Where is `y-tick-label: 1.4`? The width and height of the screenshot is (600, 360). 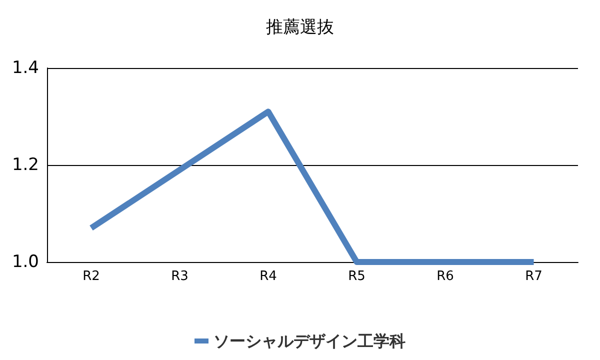 y-tick-label: 1.4 is located at coordinates (25, 68).